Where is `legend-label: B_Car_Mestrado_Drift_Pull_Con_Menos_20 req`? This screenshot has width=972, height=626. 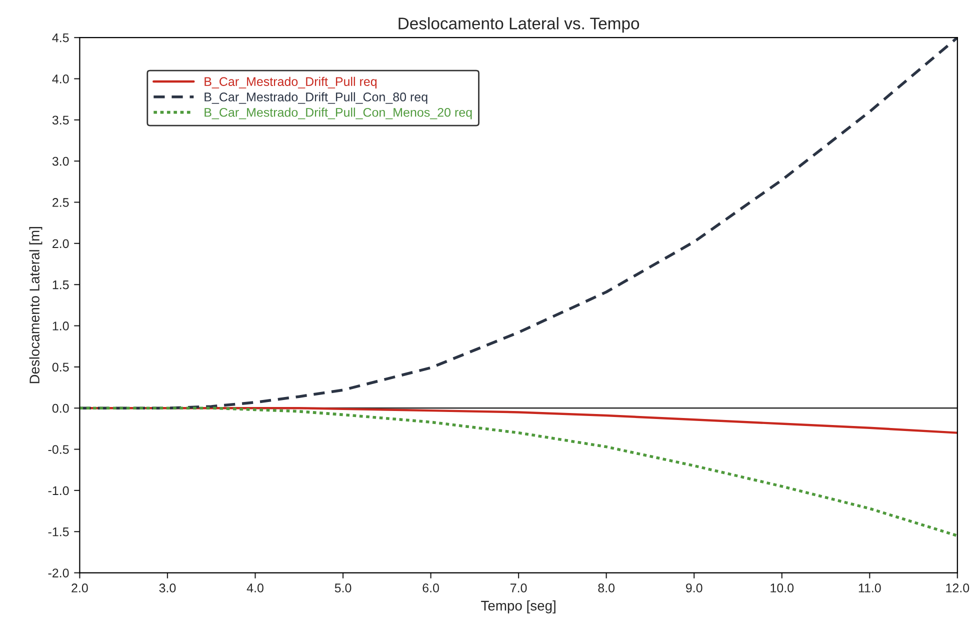 legend-label: B_Car_Mestrado_Drift_Pull_Con_Menos_20 req is located at coordinates (338, 114).